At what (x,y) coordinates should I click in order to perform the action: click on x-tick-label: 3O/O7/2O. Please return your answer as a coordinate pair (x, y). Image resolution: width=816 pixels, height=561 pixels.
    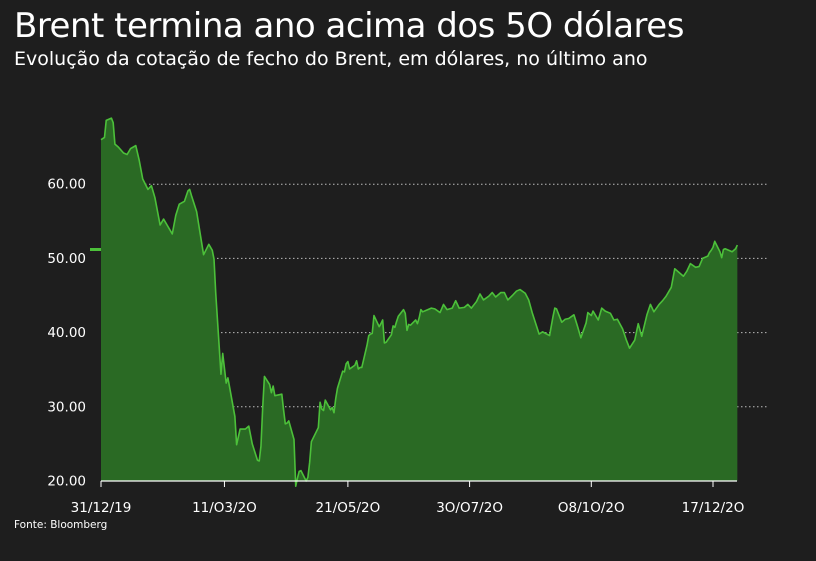
    Looking at the image, I should click on (469, 508).